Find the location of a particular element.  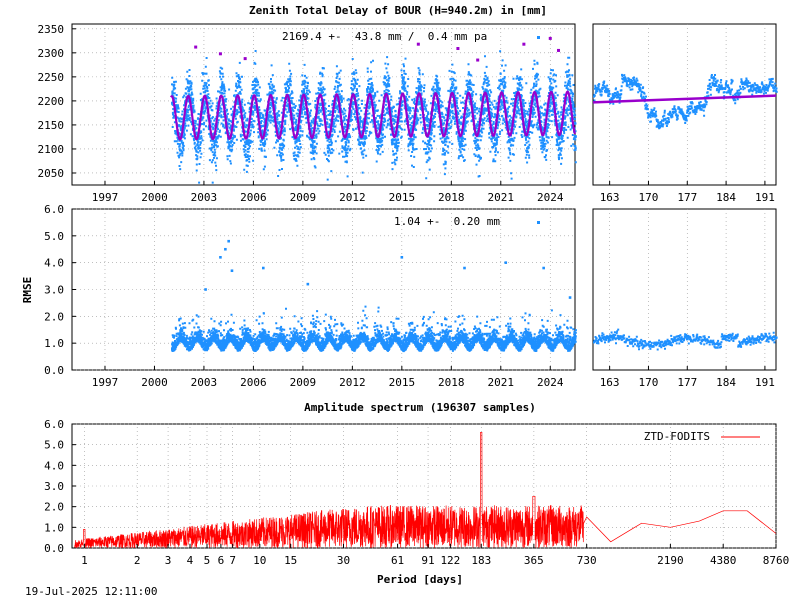

rmse-x-tick-label: 2003 is located at coordinates (204, 382).